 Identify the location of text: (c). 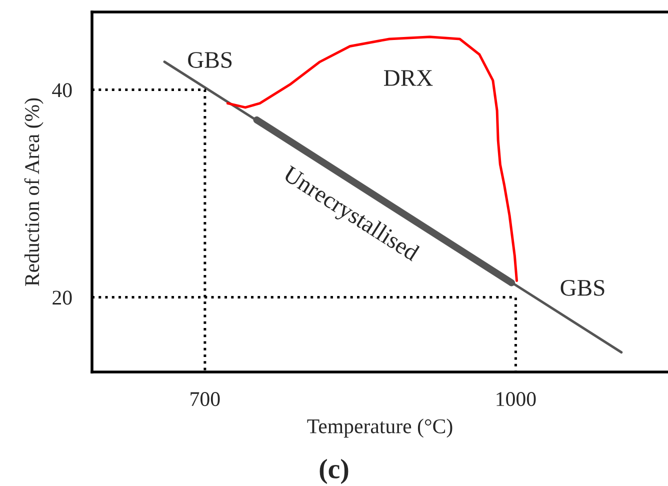
(334, 471).